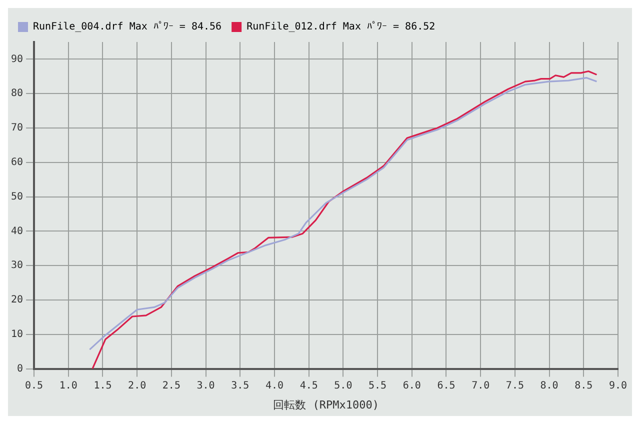  Describe the element at coordinates (17, 128) in the screenshot. I see `y-tick-label: 70` at that location.